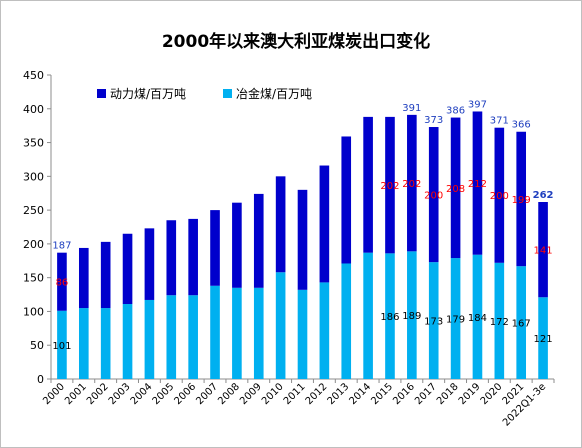  What do you see at coordinates (148, 94) in the screenshot?
I see `legend-label-thermal: 动力煤/百万吨` at bounding box center [148, 94].